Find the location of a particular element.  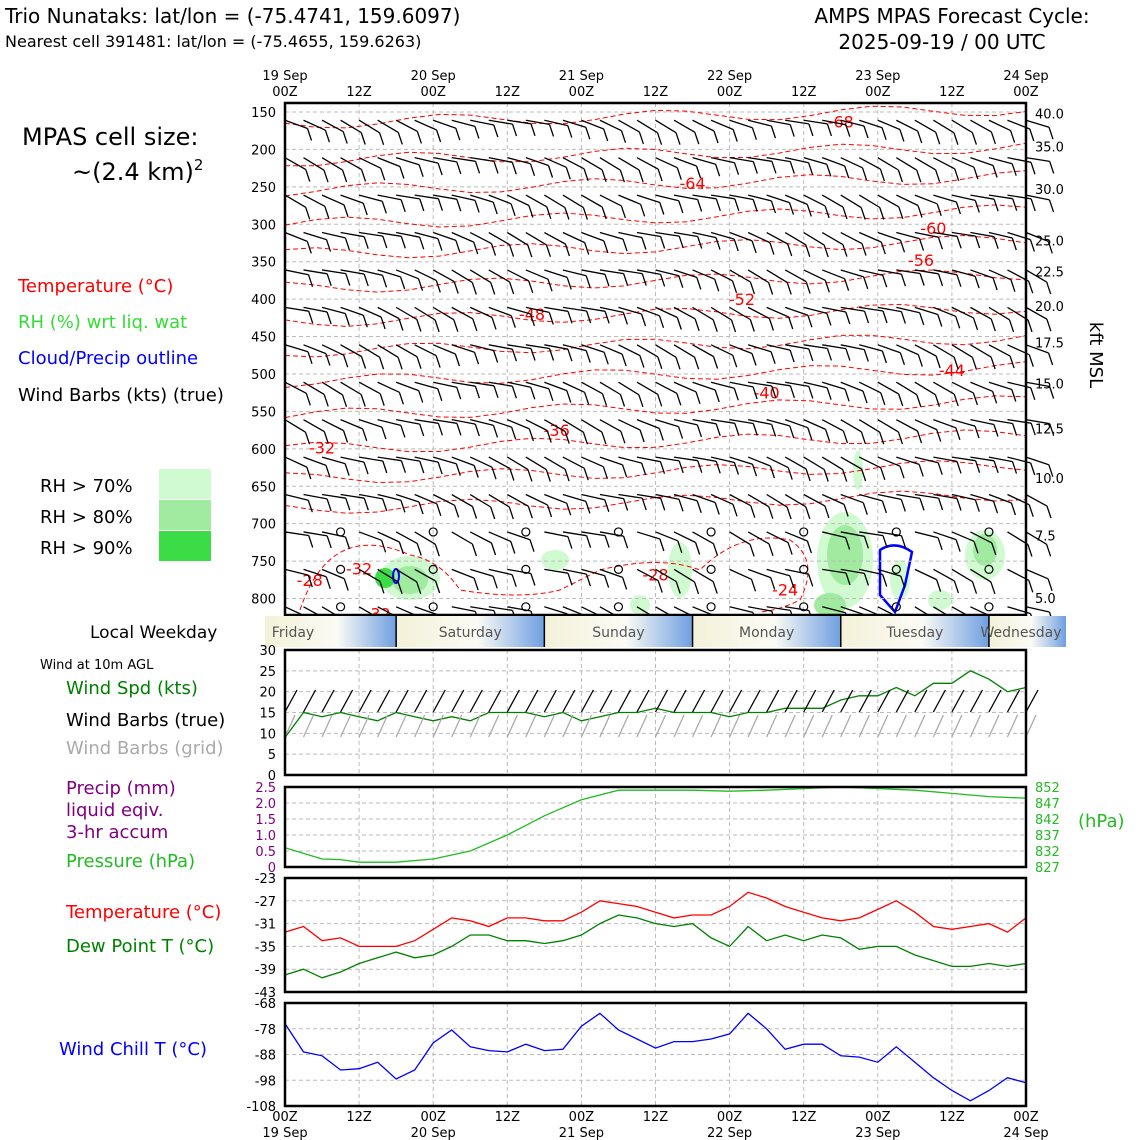

wind10-label: Wind at 10m AGL is located at coordinates (97, 665).